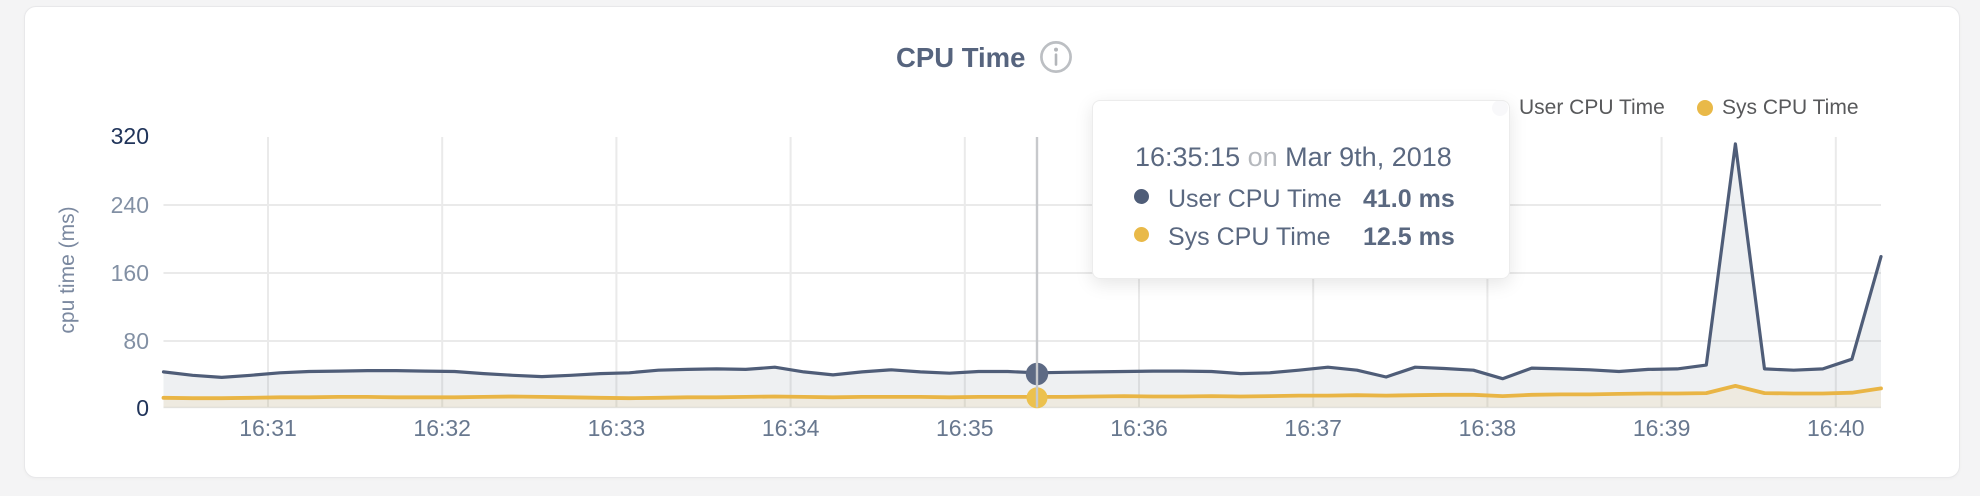 The width and height of the screenshot is (1980, 496). I want to click on svg-text: 16:33, so click(617, 428).